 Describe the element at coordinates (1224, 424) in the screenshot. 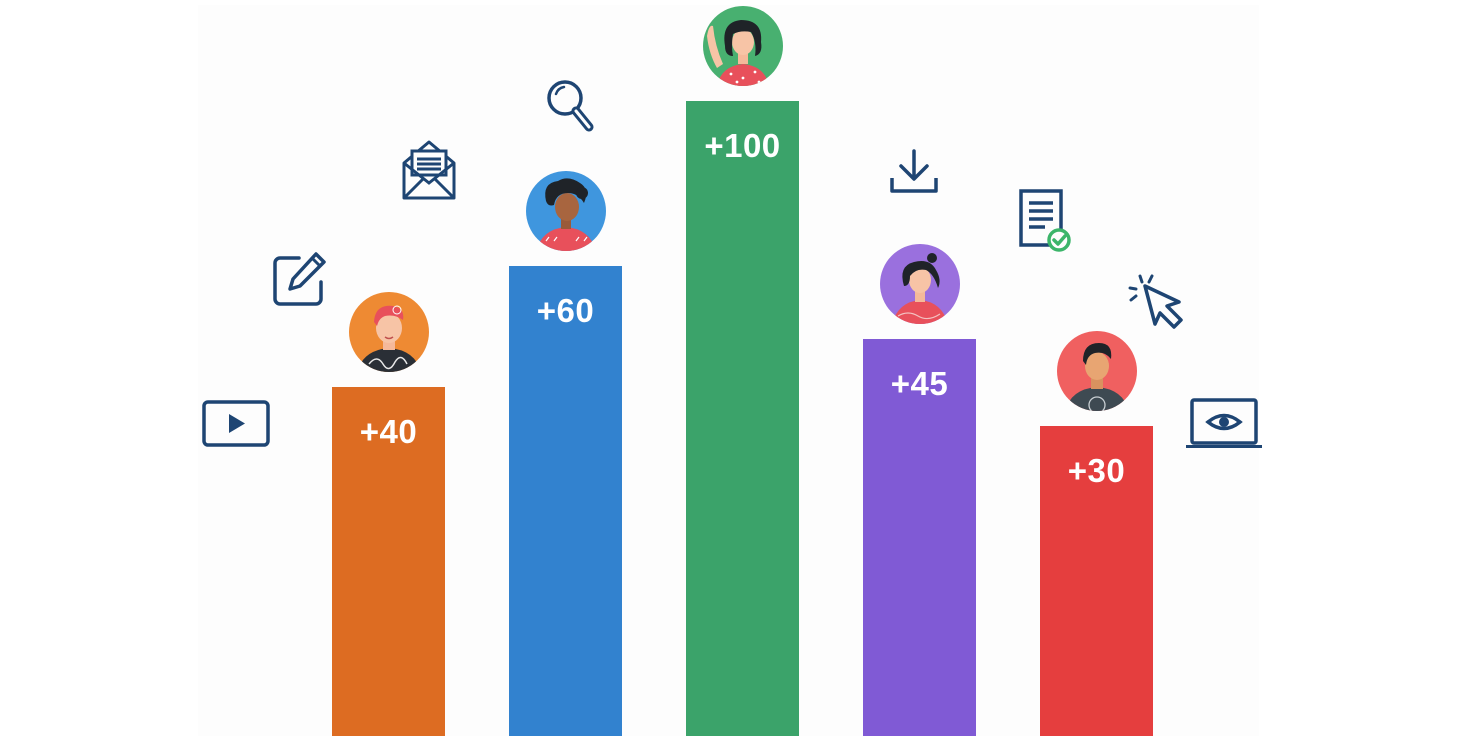

I see `laptop-eye-icon` at that location.